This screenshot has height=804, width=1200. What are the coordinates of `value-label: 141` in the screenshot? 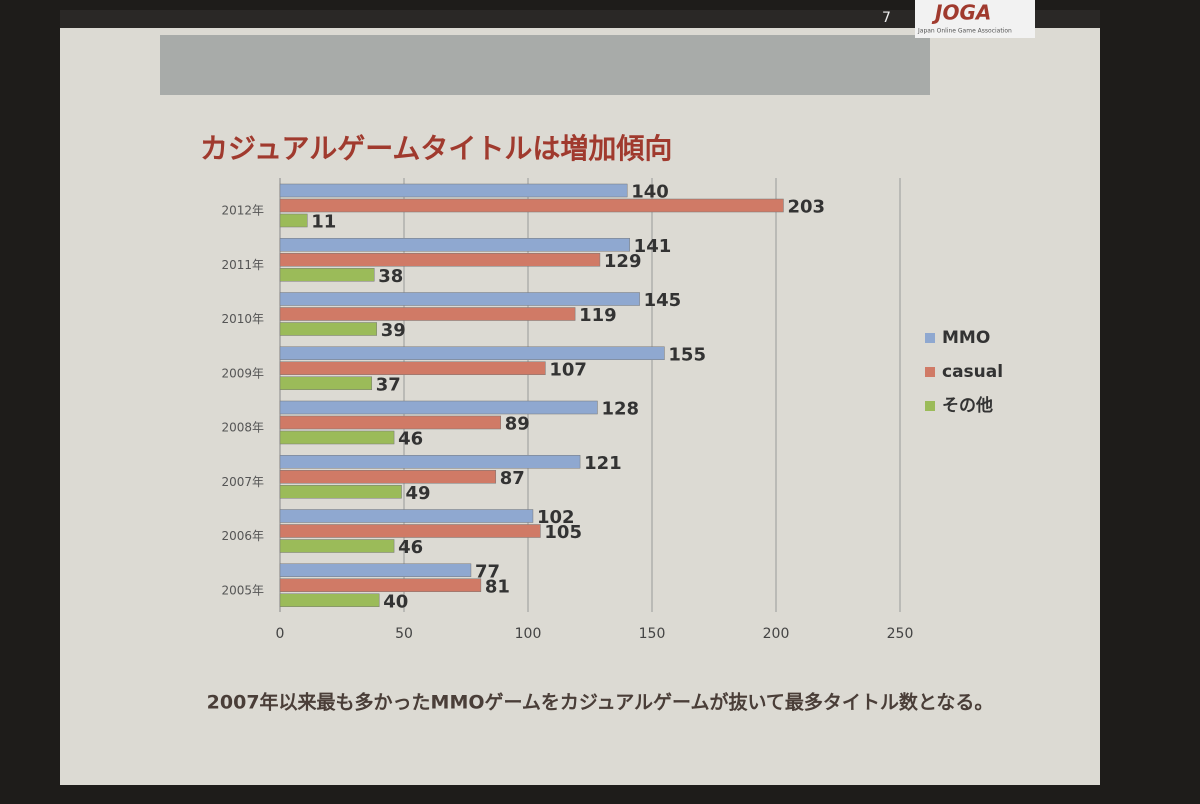 It's located at (653, 246).